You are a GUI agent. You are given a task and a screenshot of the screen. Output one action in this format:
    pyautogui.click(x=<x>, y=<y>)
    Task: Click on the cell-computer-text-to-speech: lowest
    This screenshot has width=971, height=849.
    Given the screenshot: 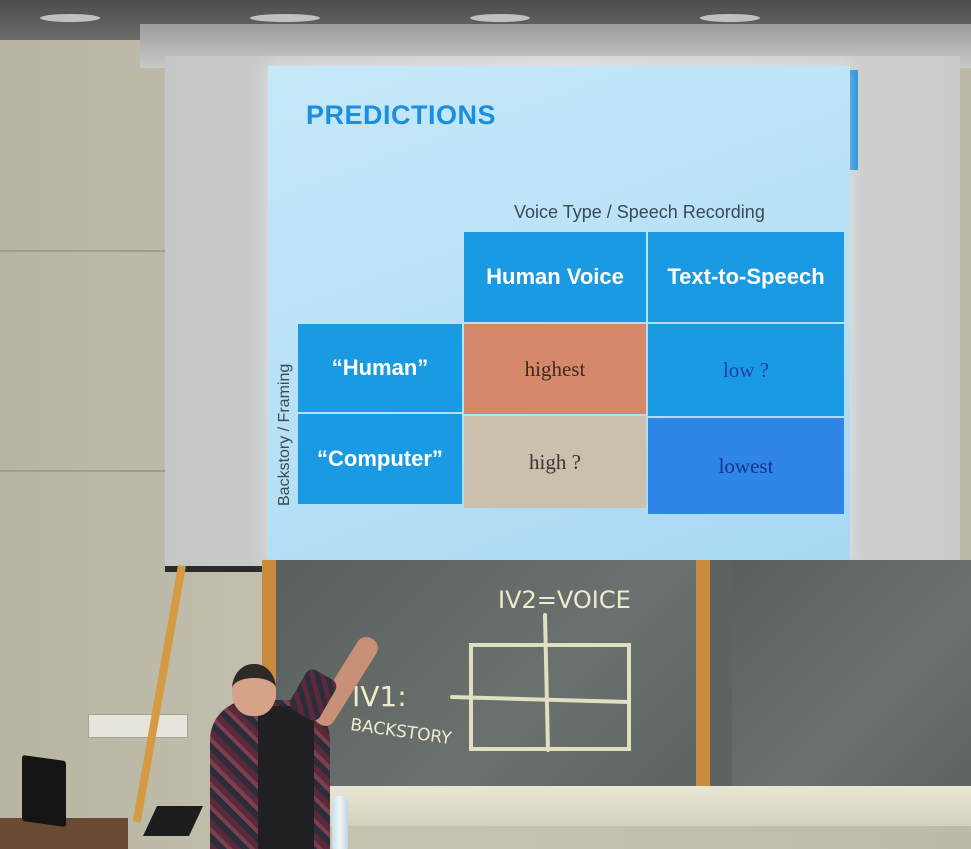 What is the action you would take?
    pyautogui.click(x=746, y=466)
    